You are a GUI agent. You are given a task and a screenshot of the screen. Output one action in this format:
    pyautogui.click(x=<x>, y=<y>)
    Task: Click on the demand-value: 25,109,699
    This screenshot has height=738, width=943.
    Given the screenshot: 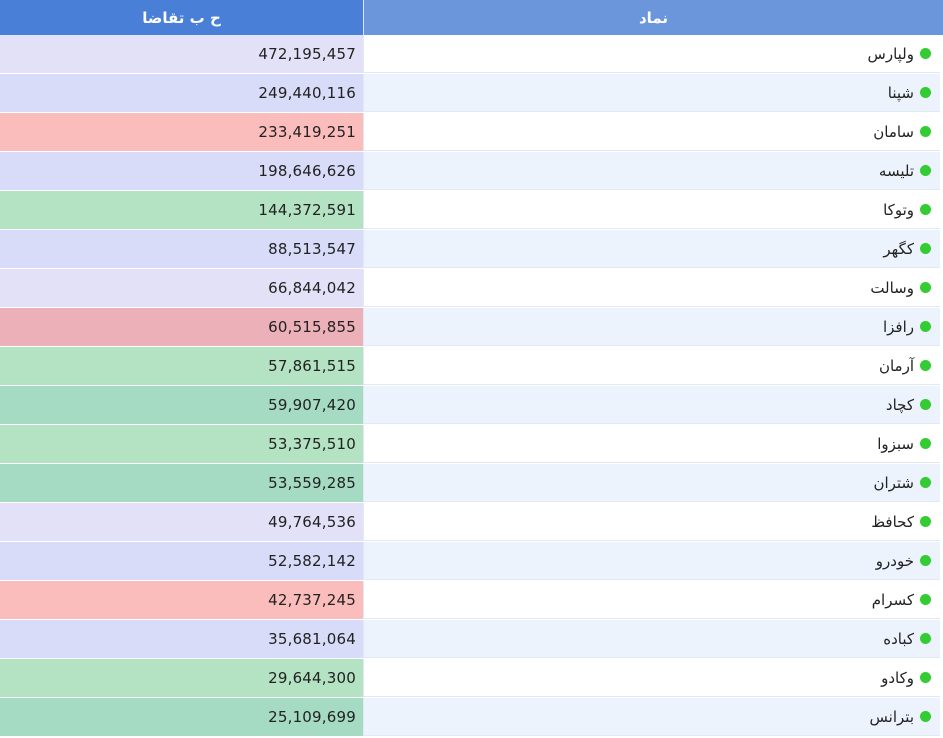 What is the action you would take?
    pyautogui.click(x=312, y=717)
    